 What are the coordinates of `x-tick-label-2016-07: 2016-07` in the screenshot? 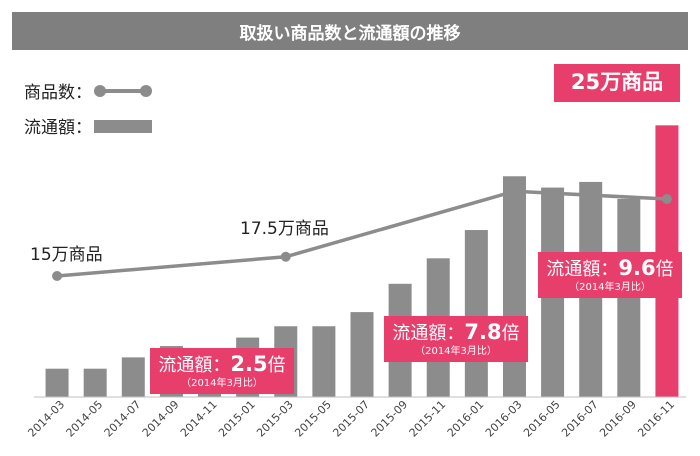 It's located at (580, 419).